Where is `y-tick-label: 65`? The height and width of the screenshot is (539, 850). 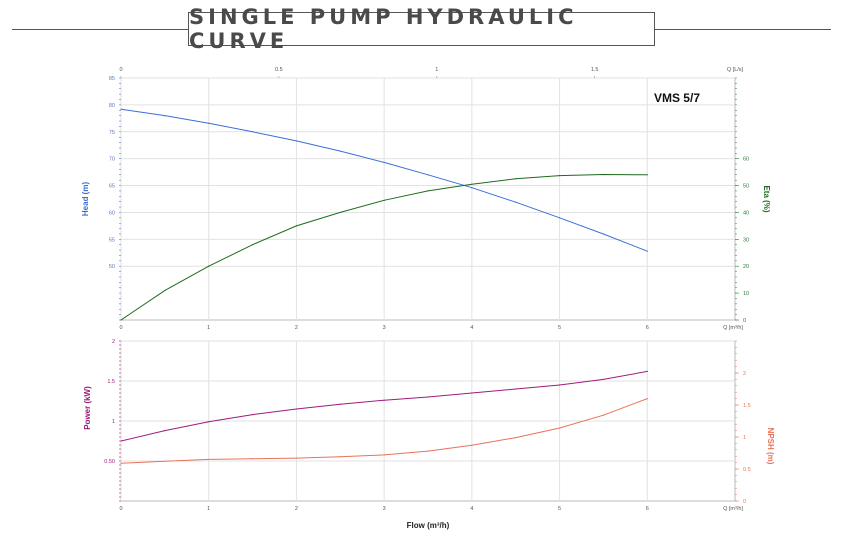 y-tick-label: 65 is located at coordinates (112, 187).